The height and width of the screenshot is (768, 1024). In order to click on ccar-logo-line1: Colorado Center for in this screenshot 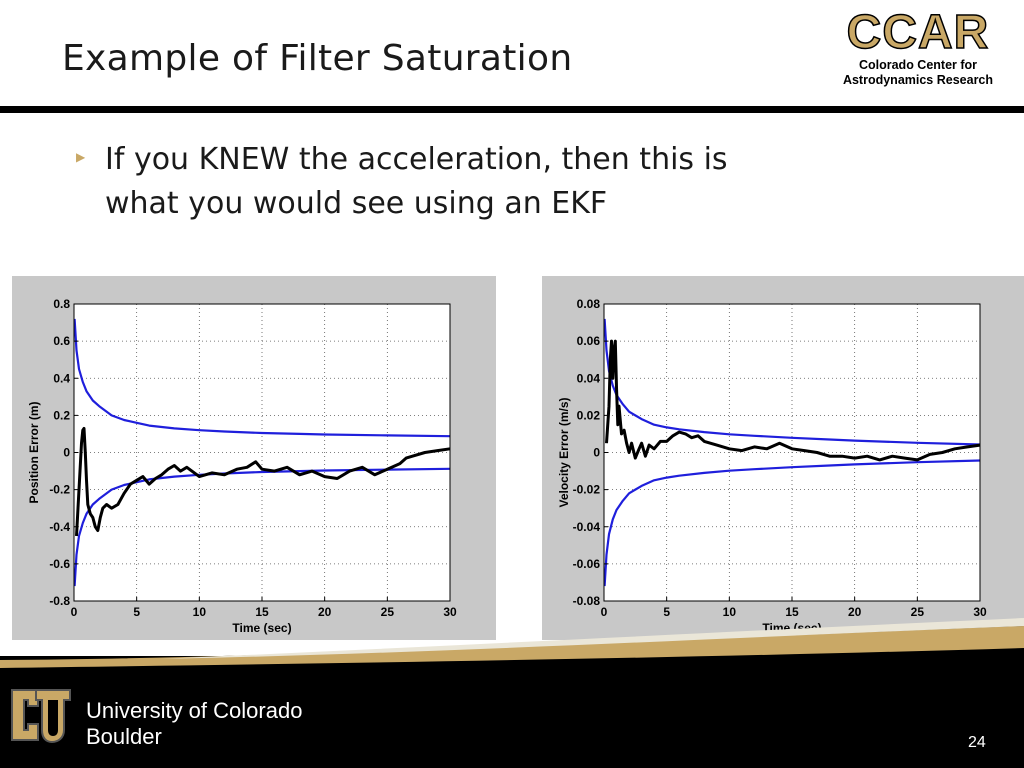, I will do `click(918, 65)`.